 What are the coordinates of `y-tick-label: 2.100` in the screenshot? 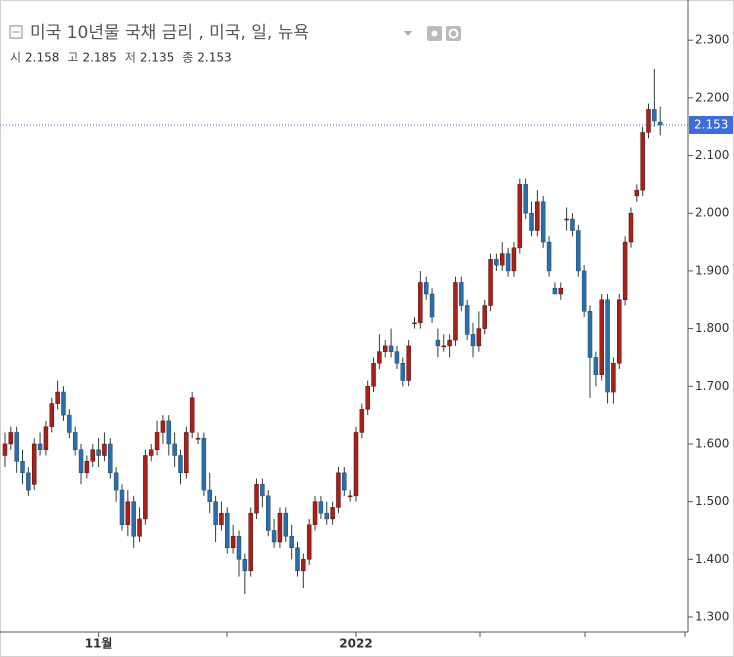 It's located at (712, 155).